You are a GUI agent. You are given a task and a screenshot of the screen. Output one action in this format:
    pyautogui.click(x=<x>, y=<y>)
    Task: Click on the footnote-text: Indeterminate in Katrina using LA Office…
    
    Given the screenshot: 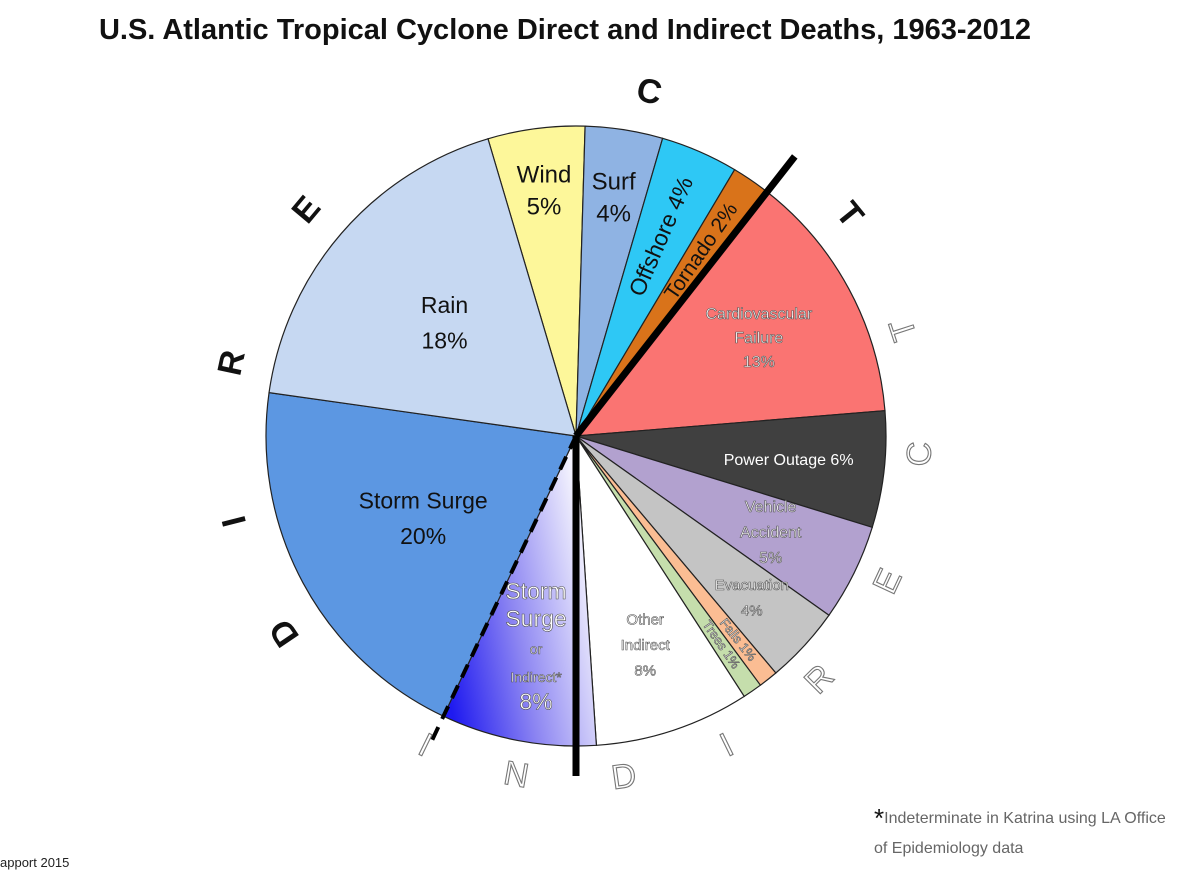 What is the action you would take?
    pyautogui.click(x=1020, y=833)
    